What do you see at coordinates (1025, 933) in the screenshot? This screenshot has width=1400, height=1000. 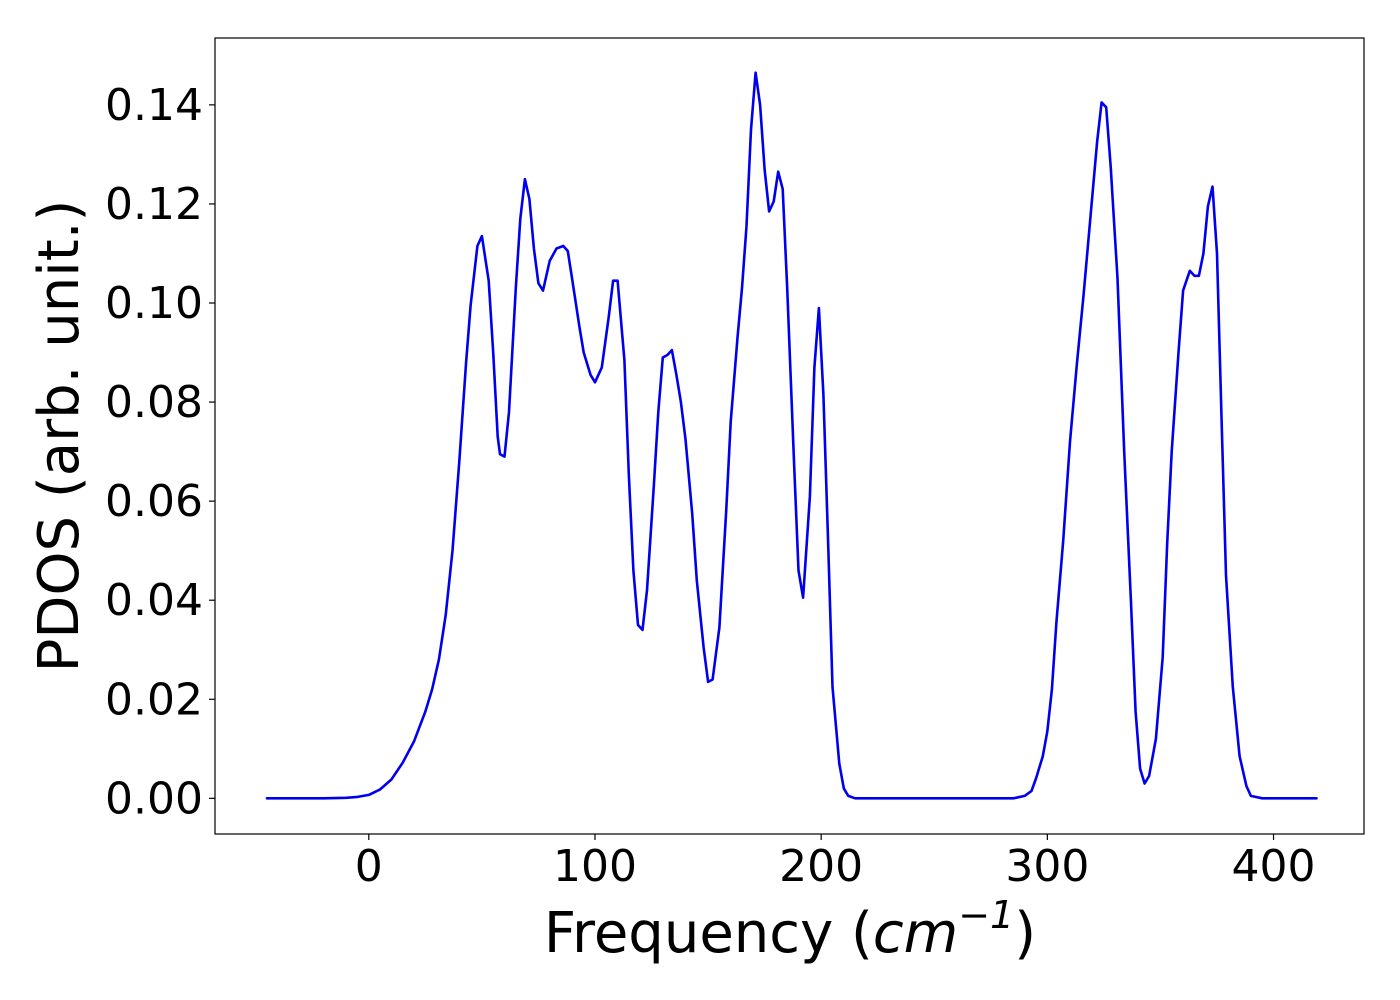 I see `x-axis-label-suffix: )` at bounding box center [1025, 933].